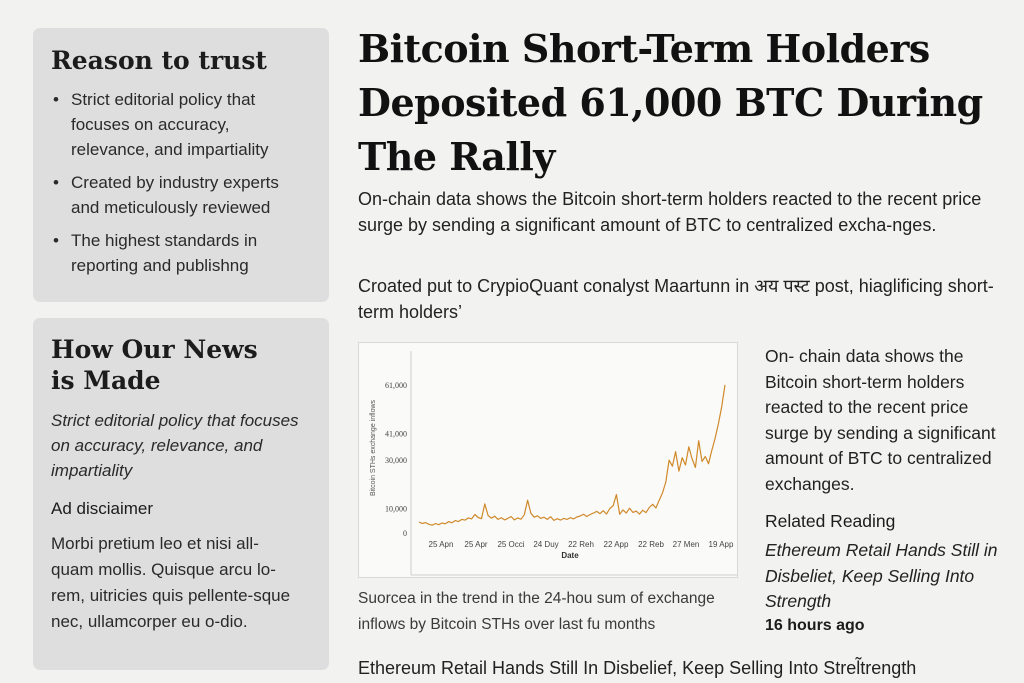  I want to click on x-tick-label: 22 Reb, so click(651, 544).